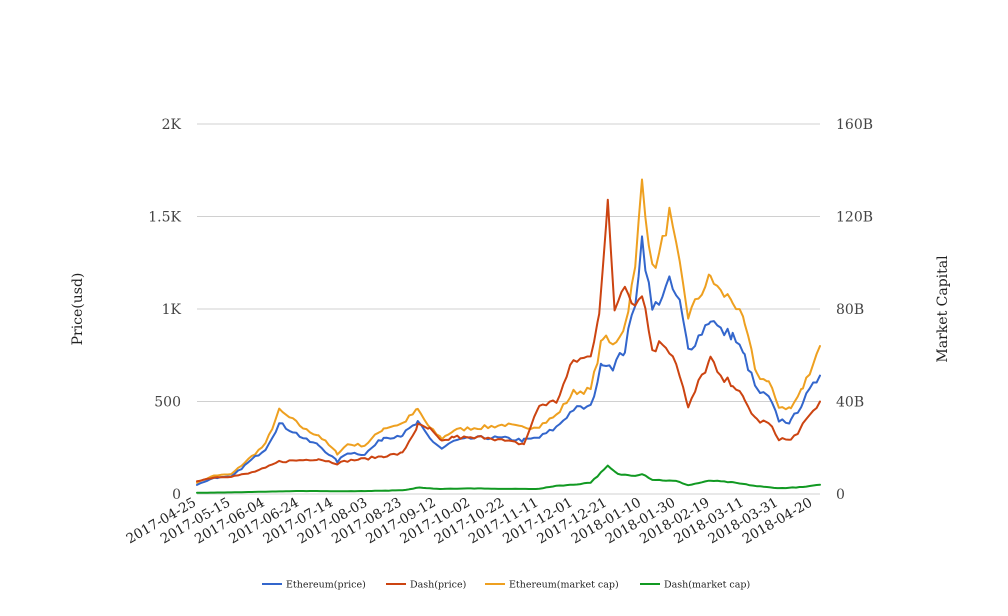  I want to click on legend-item: Ethereum(price), so click(314, 585).